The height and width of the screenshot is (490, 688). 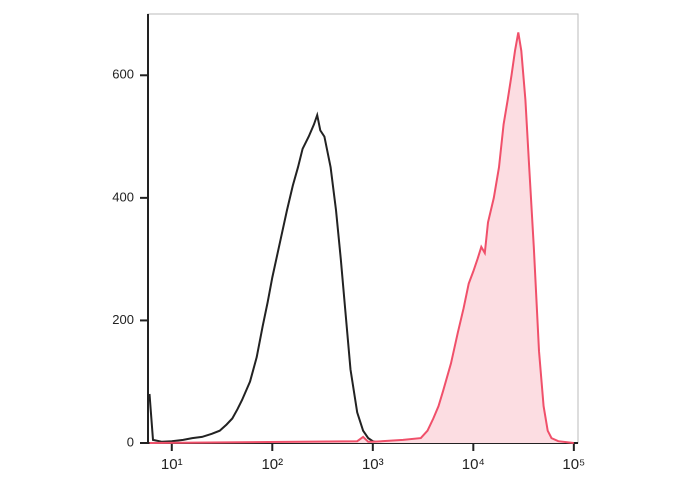 What do you see at coordinates (123, 319) in the screenshot?
I see `y-tick-label: 200` at bounding box center [123, 319].